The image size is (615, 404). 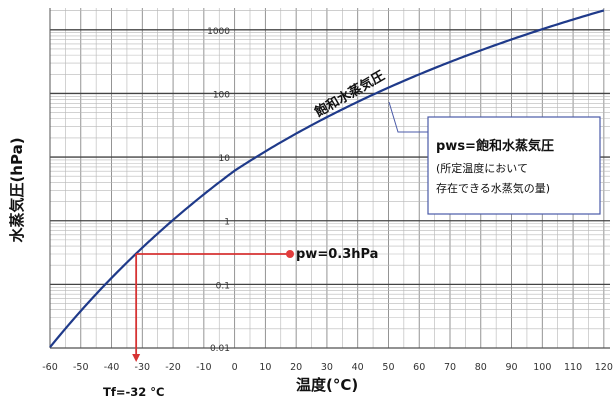 I want to click on x-tick-label: 100, so click(x=542, y=367).